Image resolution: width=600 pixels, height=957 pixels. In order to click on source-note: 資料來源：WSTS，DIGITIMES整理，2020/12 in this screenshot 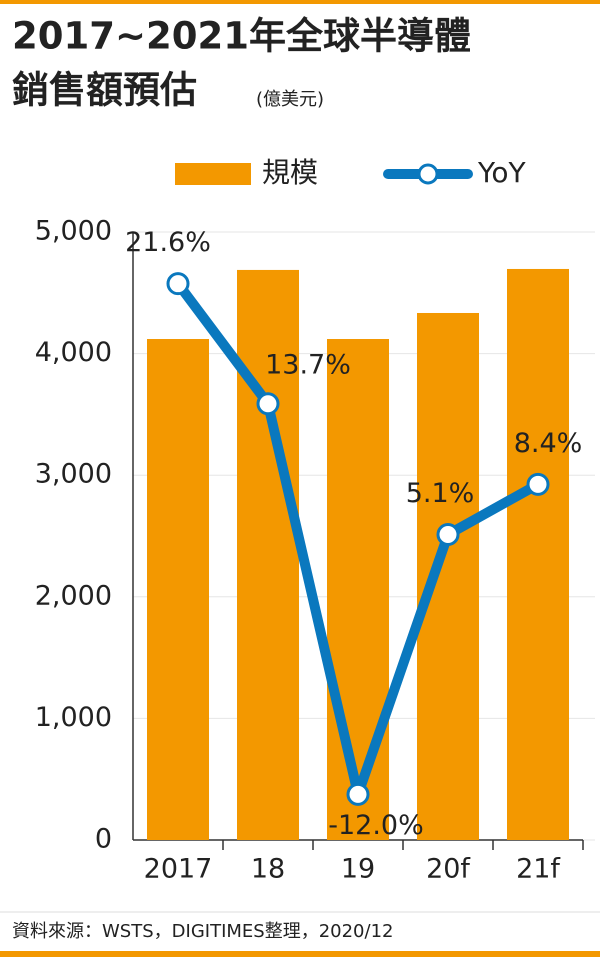, I will do `click(202, 931)`.